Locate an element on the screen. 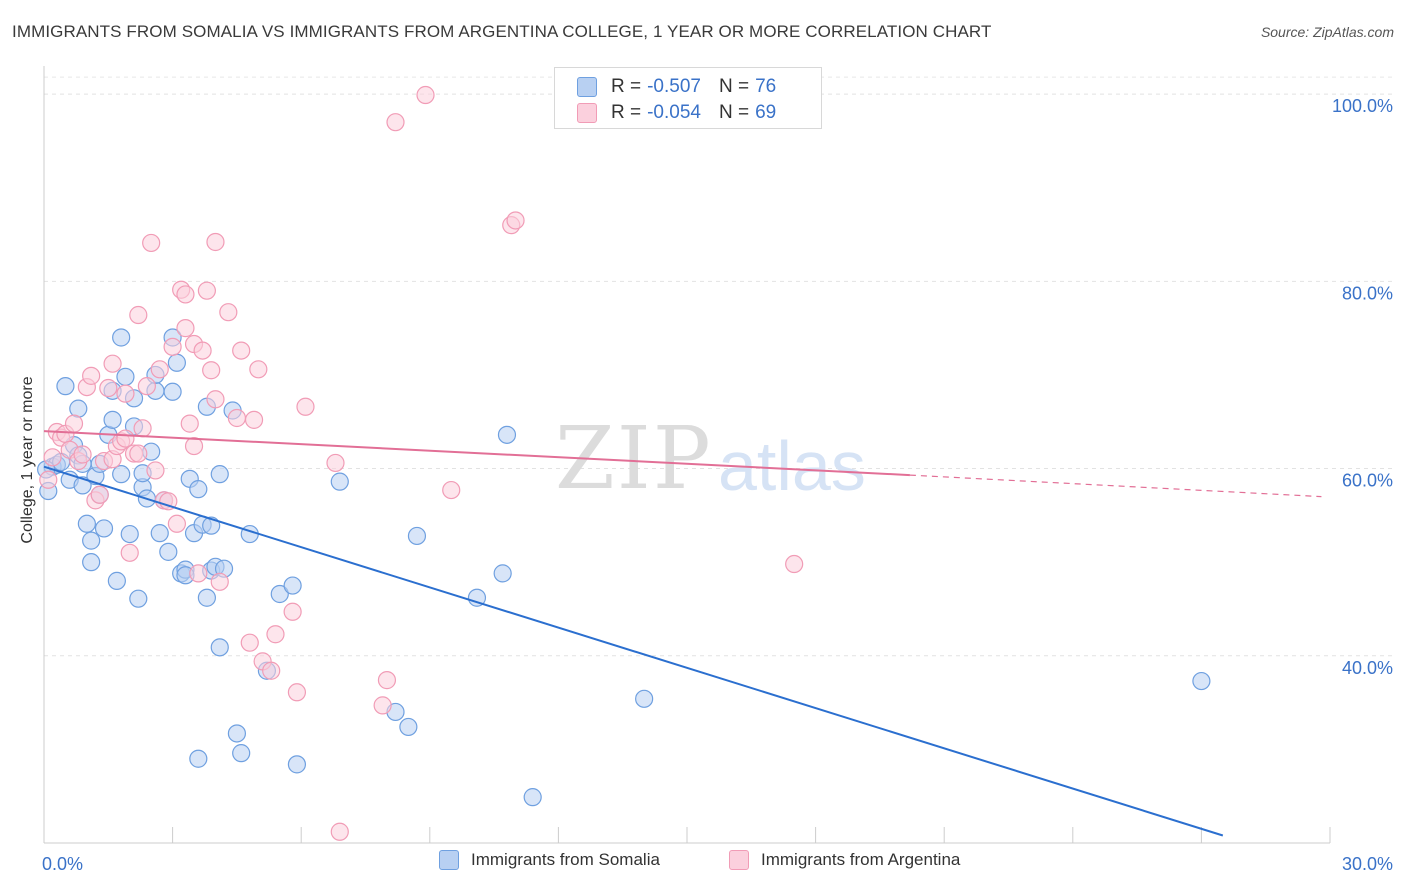  legend-r-value: -0.054 is located at coordinates (674, 112).